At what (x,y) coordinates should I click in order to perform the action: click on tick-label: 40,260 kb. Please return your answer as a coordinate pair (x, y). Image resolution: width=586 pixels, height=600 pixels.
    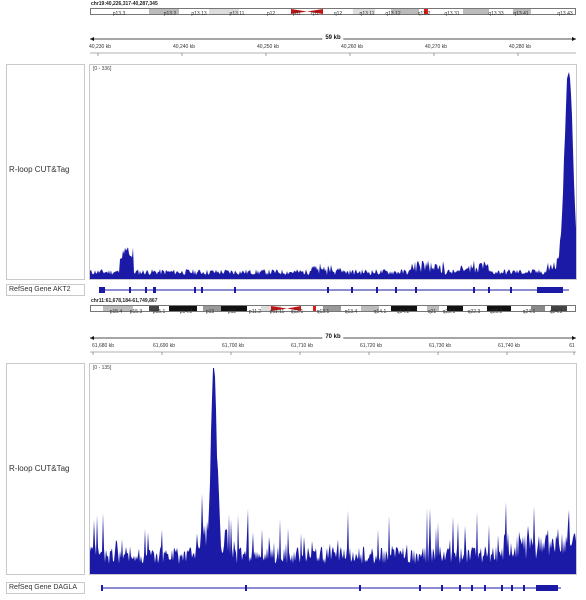
    Looking at the image, I should click on (352, 47).